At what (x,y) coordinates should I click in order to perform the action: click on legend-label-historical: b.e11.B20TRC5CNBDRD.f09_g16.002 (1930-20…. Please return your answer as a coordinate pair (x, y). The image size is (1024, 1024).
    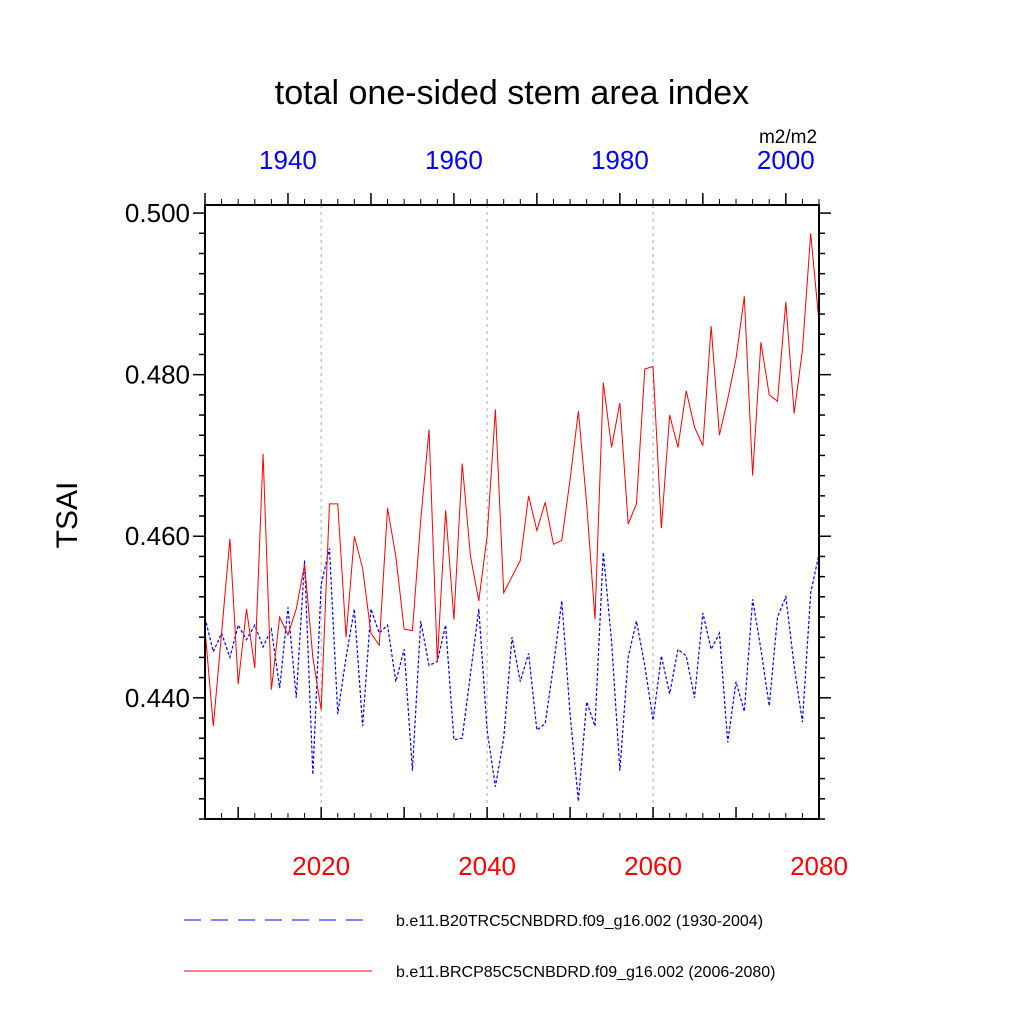
    Looking at the image, I should click on (579, 921).